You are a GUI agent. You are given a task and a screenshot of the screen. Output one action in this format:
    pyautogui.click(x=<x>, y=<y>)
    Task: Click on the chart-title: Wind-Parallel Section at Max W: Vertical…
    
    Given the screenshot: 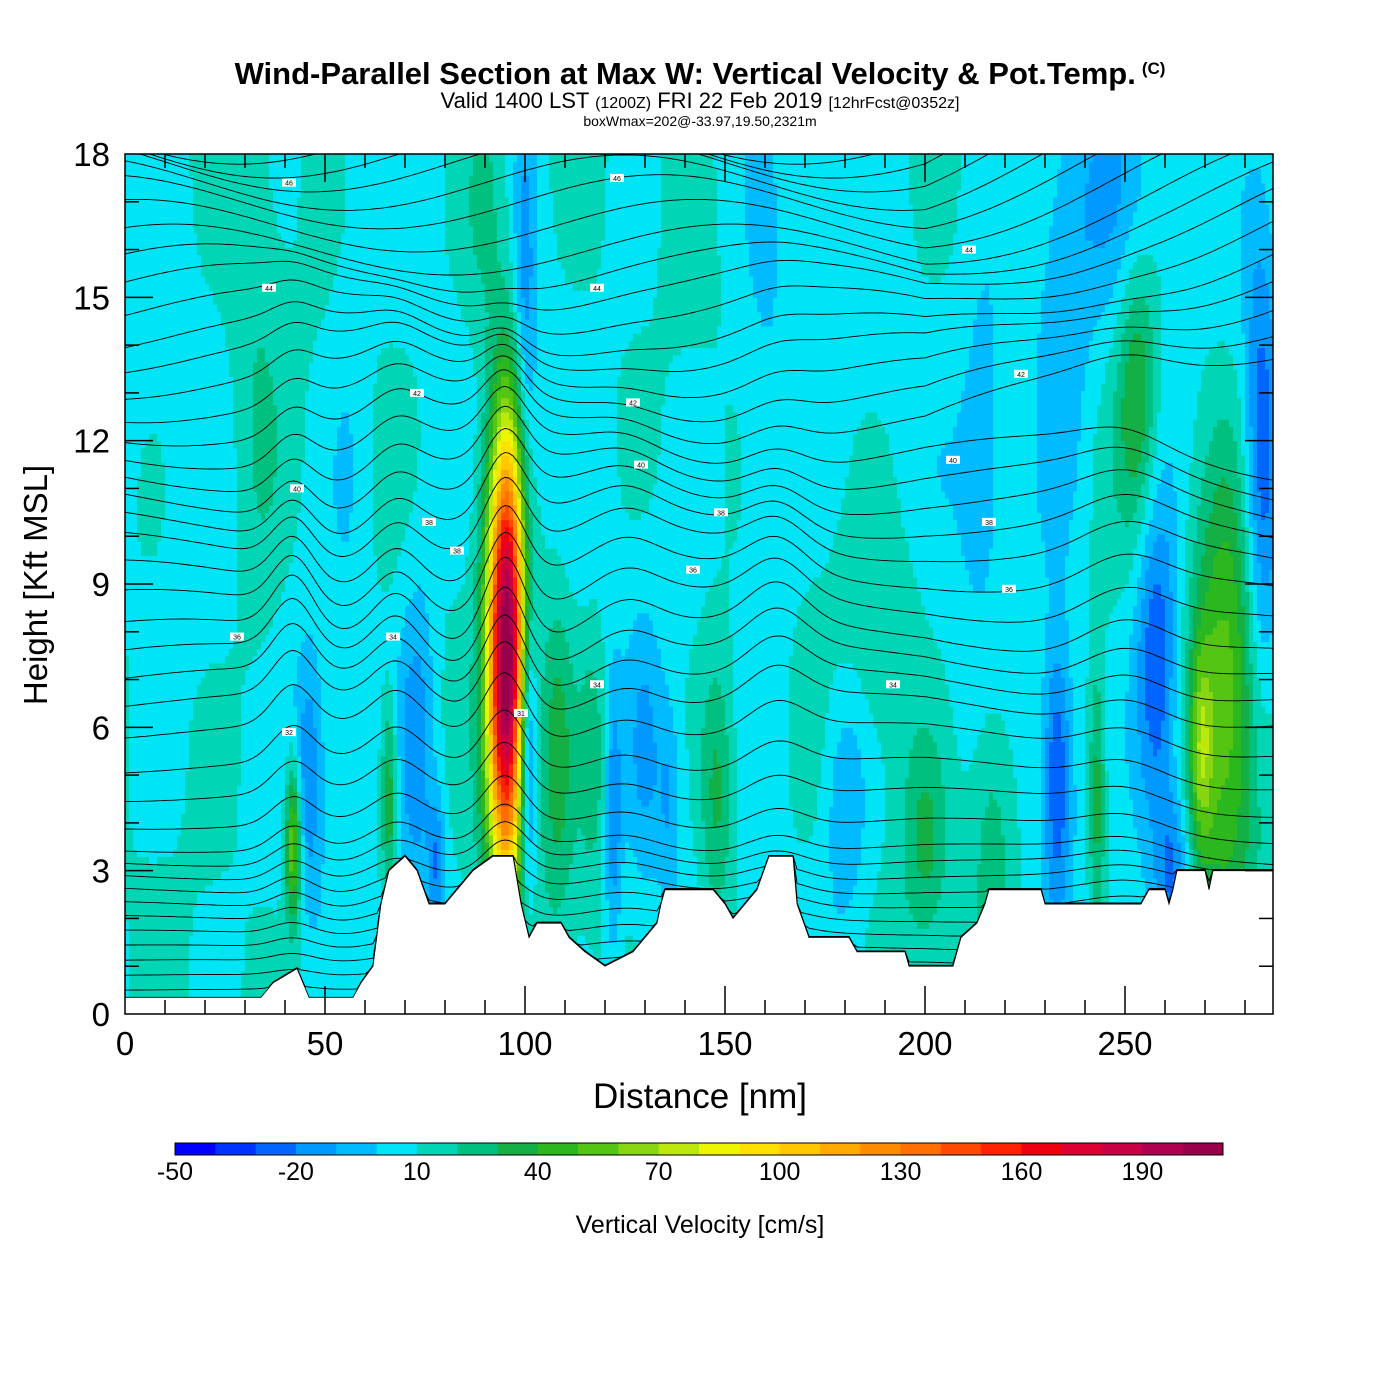 What is the action you would take?
    pyautogui.click(x=700, y=71)
    